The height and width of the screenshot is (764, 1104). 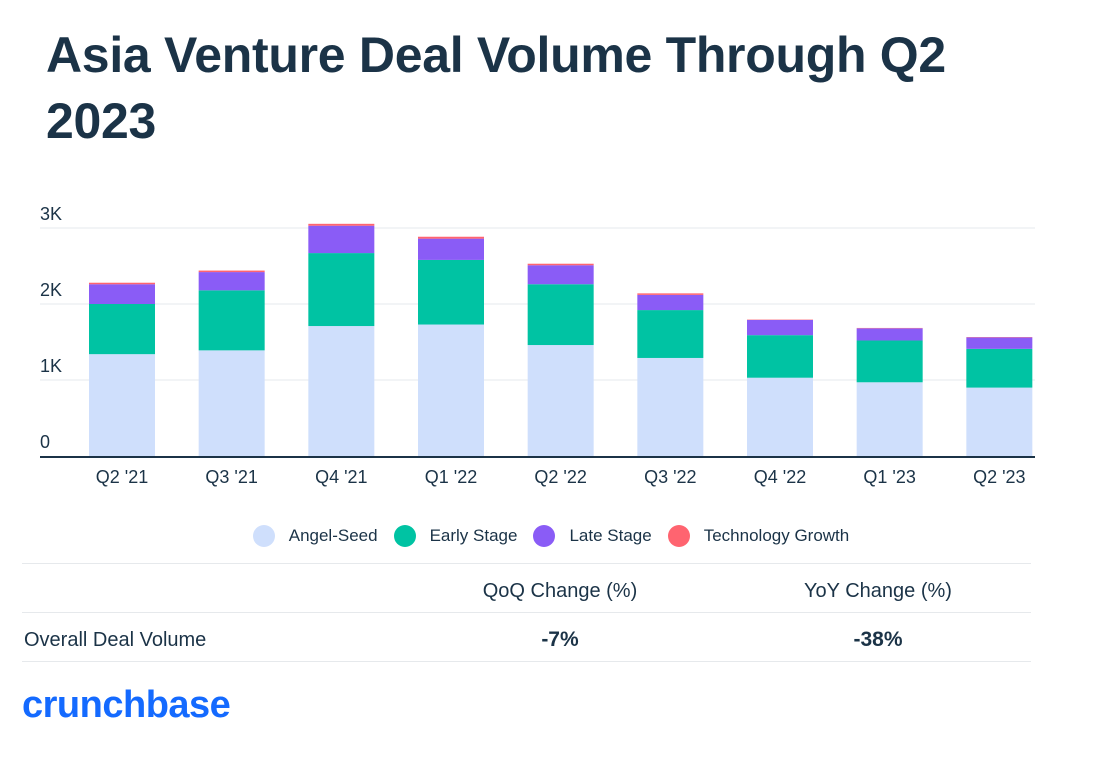 What do you see at coordinates (610, 535) in the screenshot?
I see `legend-label-late-stage: Late Stage` at bounding box center [610, 535].